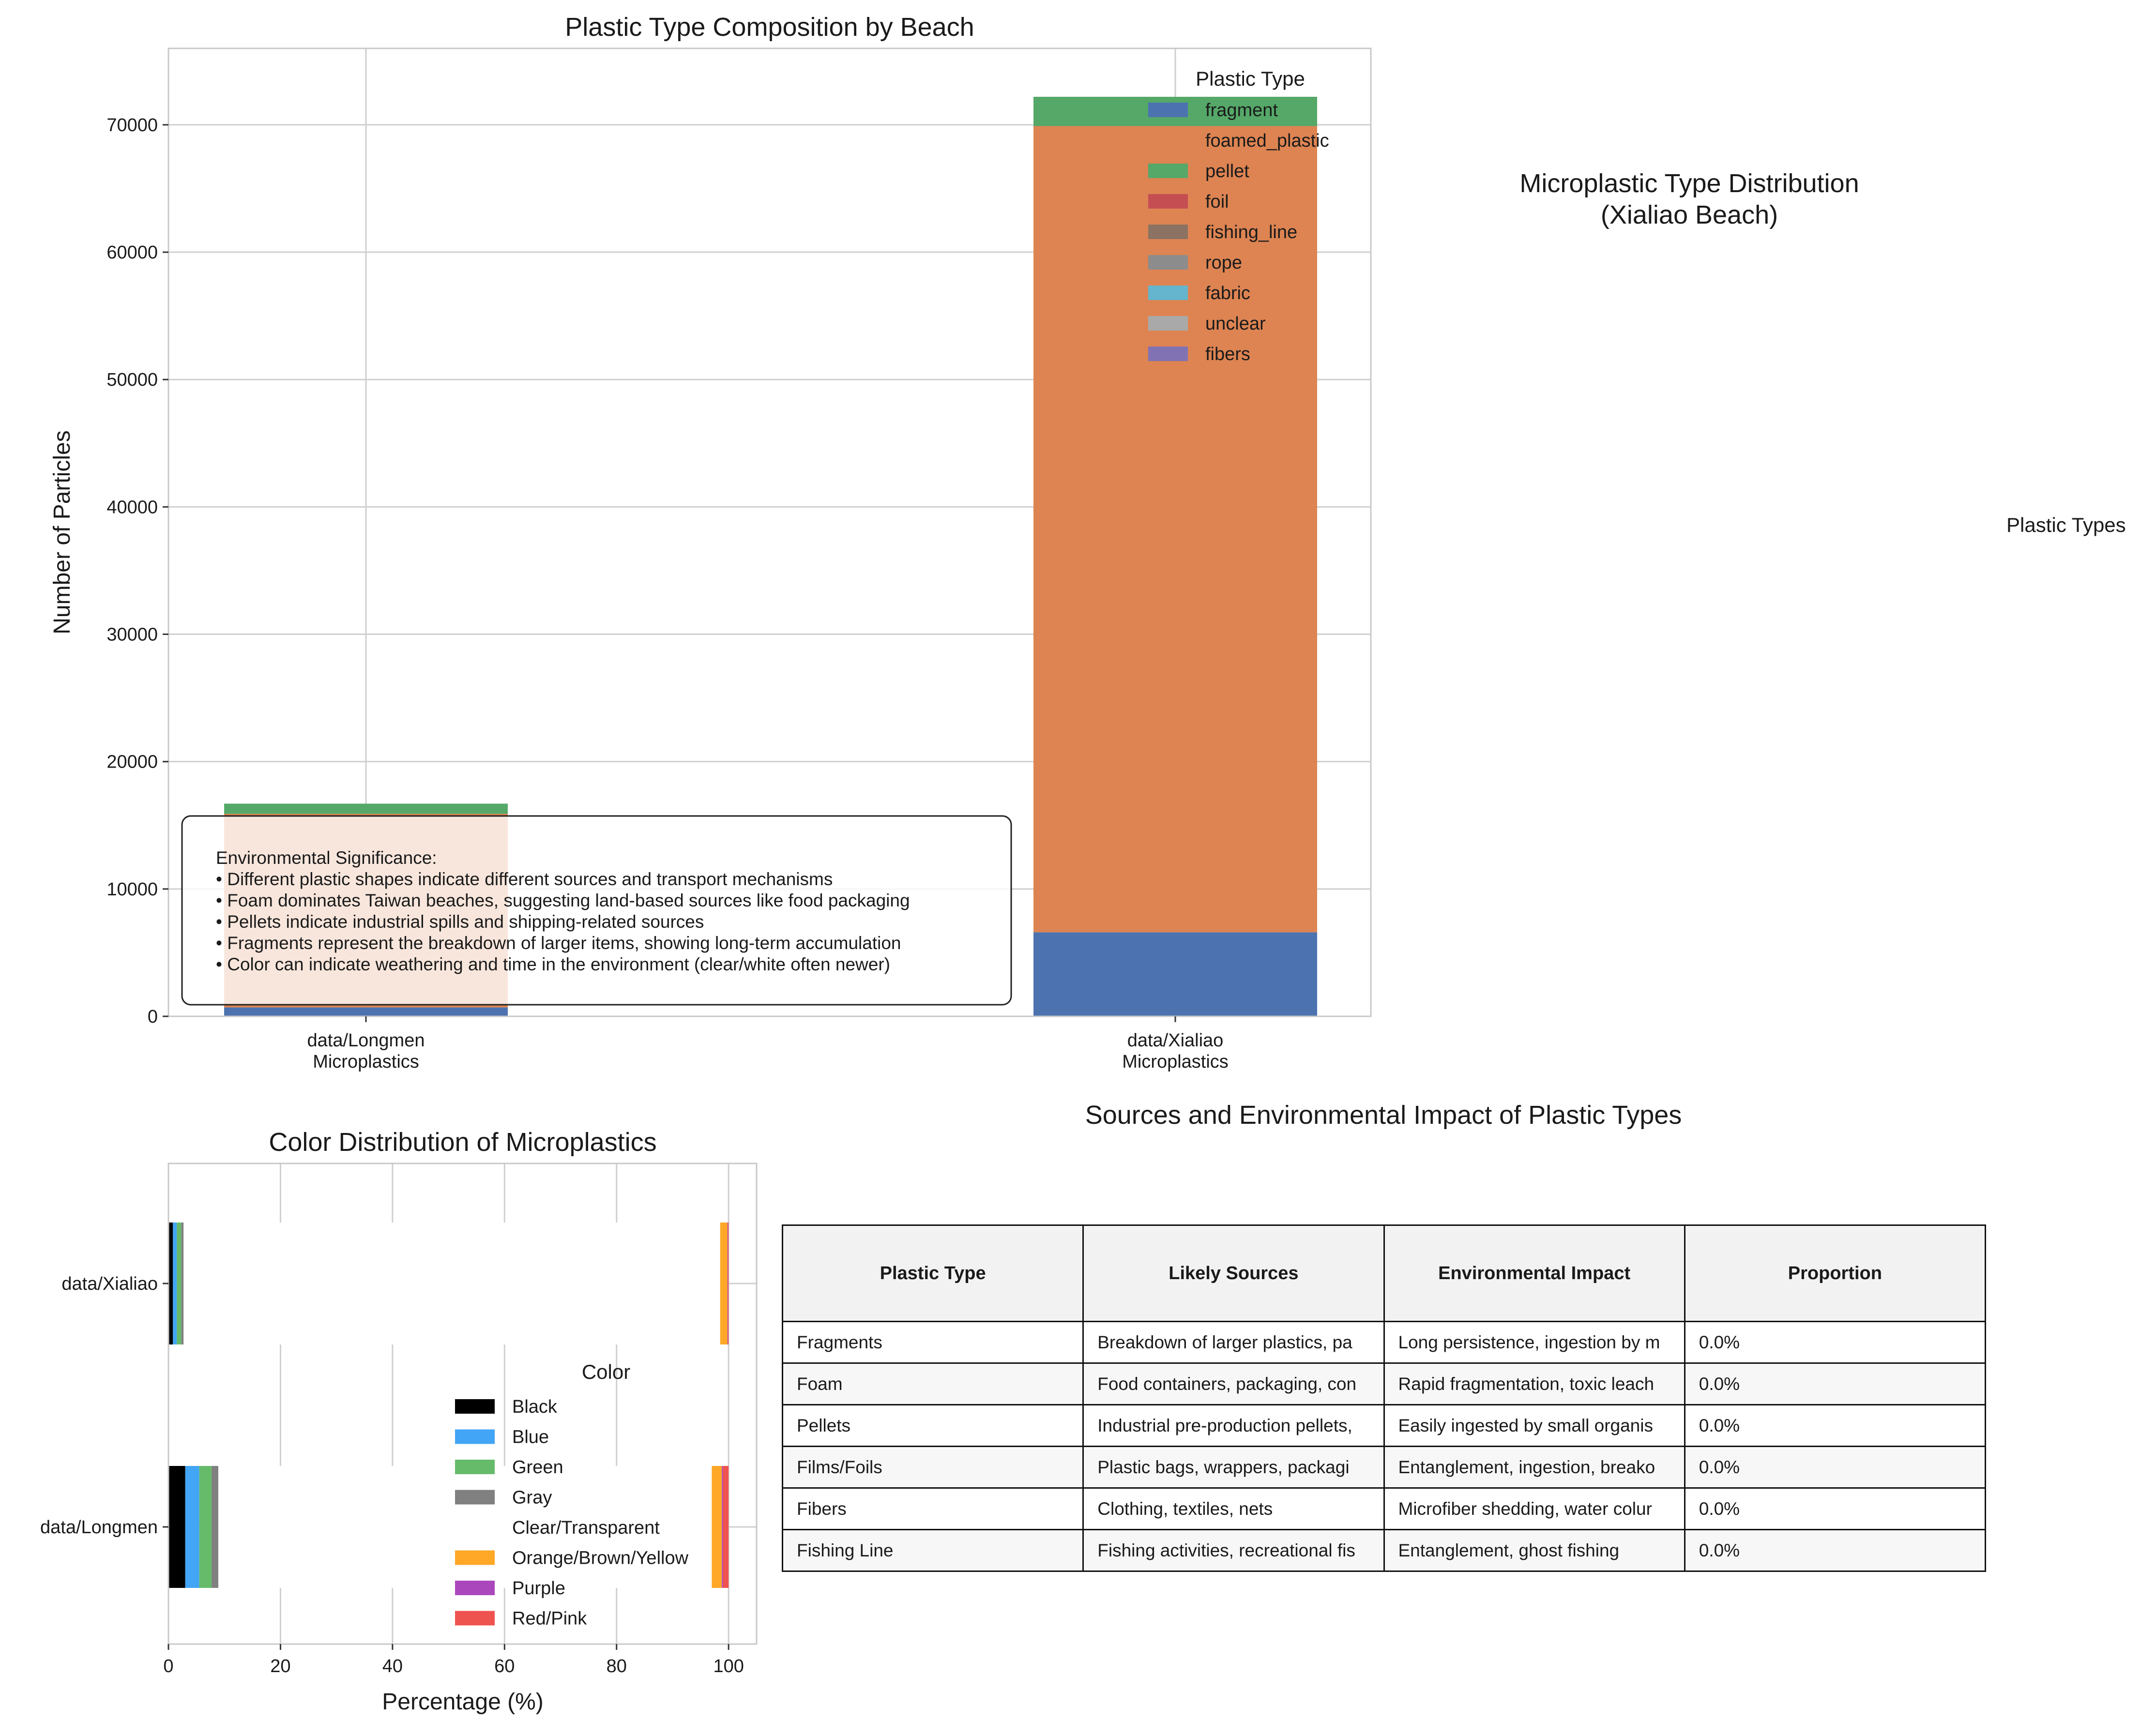 This screenshot has height=1721, width=2156. Describe the element at coordinates (1267, 141) in the screenshot. I see `legend-label-foamed_plastic: foamed_plastic` at that location.